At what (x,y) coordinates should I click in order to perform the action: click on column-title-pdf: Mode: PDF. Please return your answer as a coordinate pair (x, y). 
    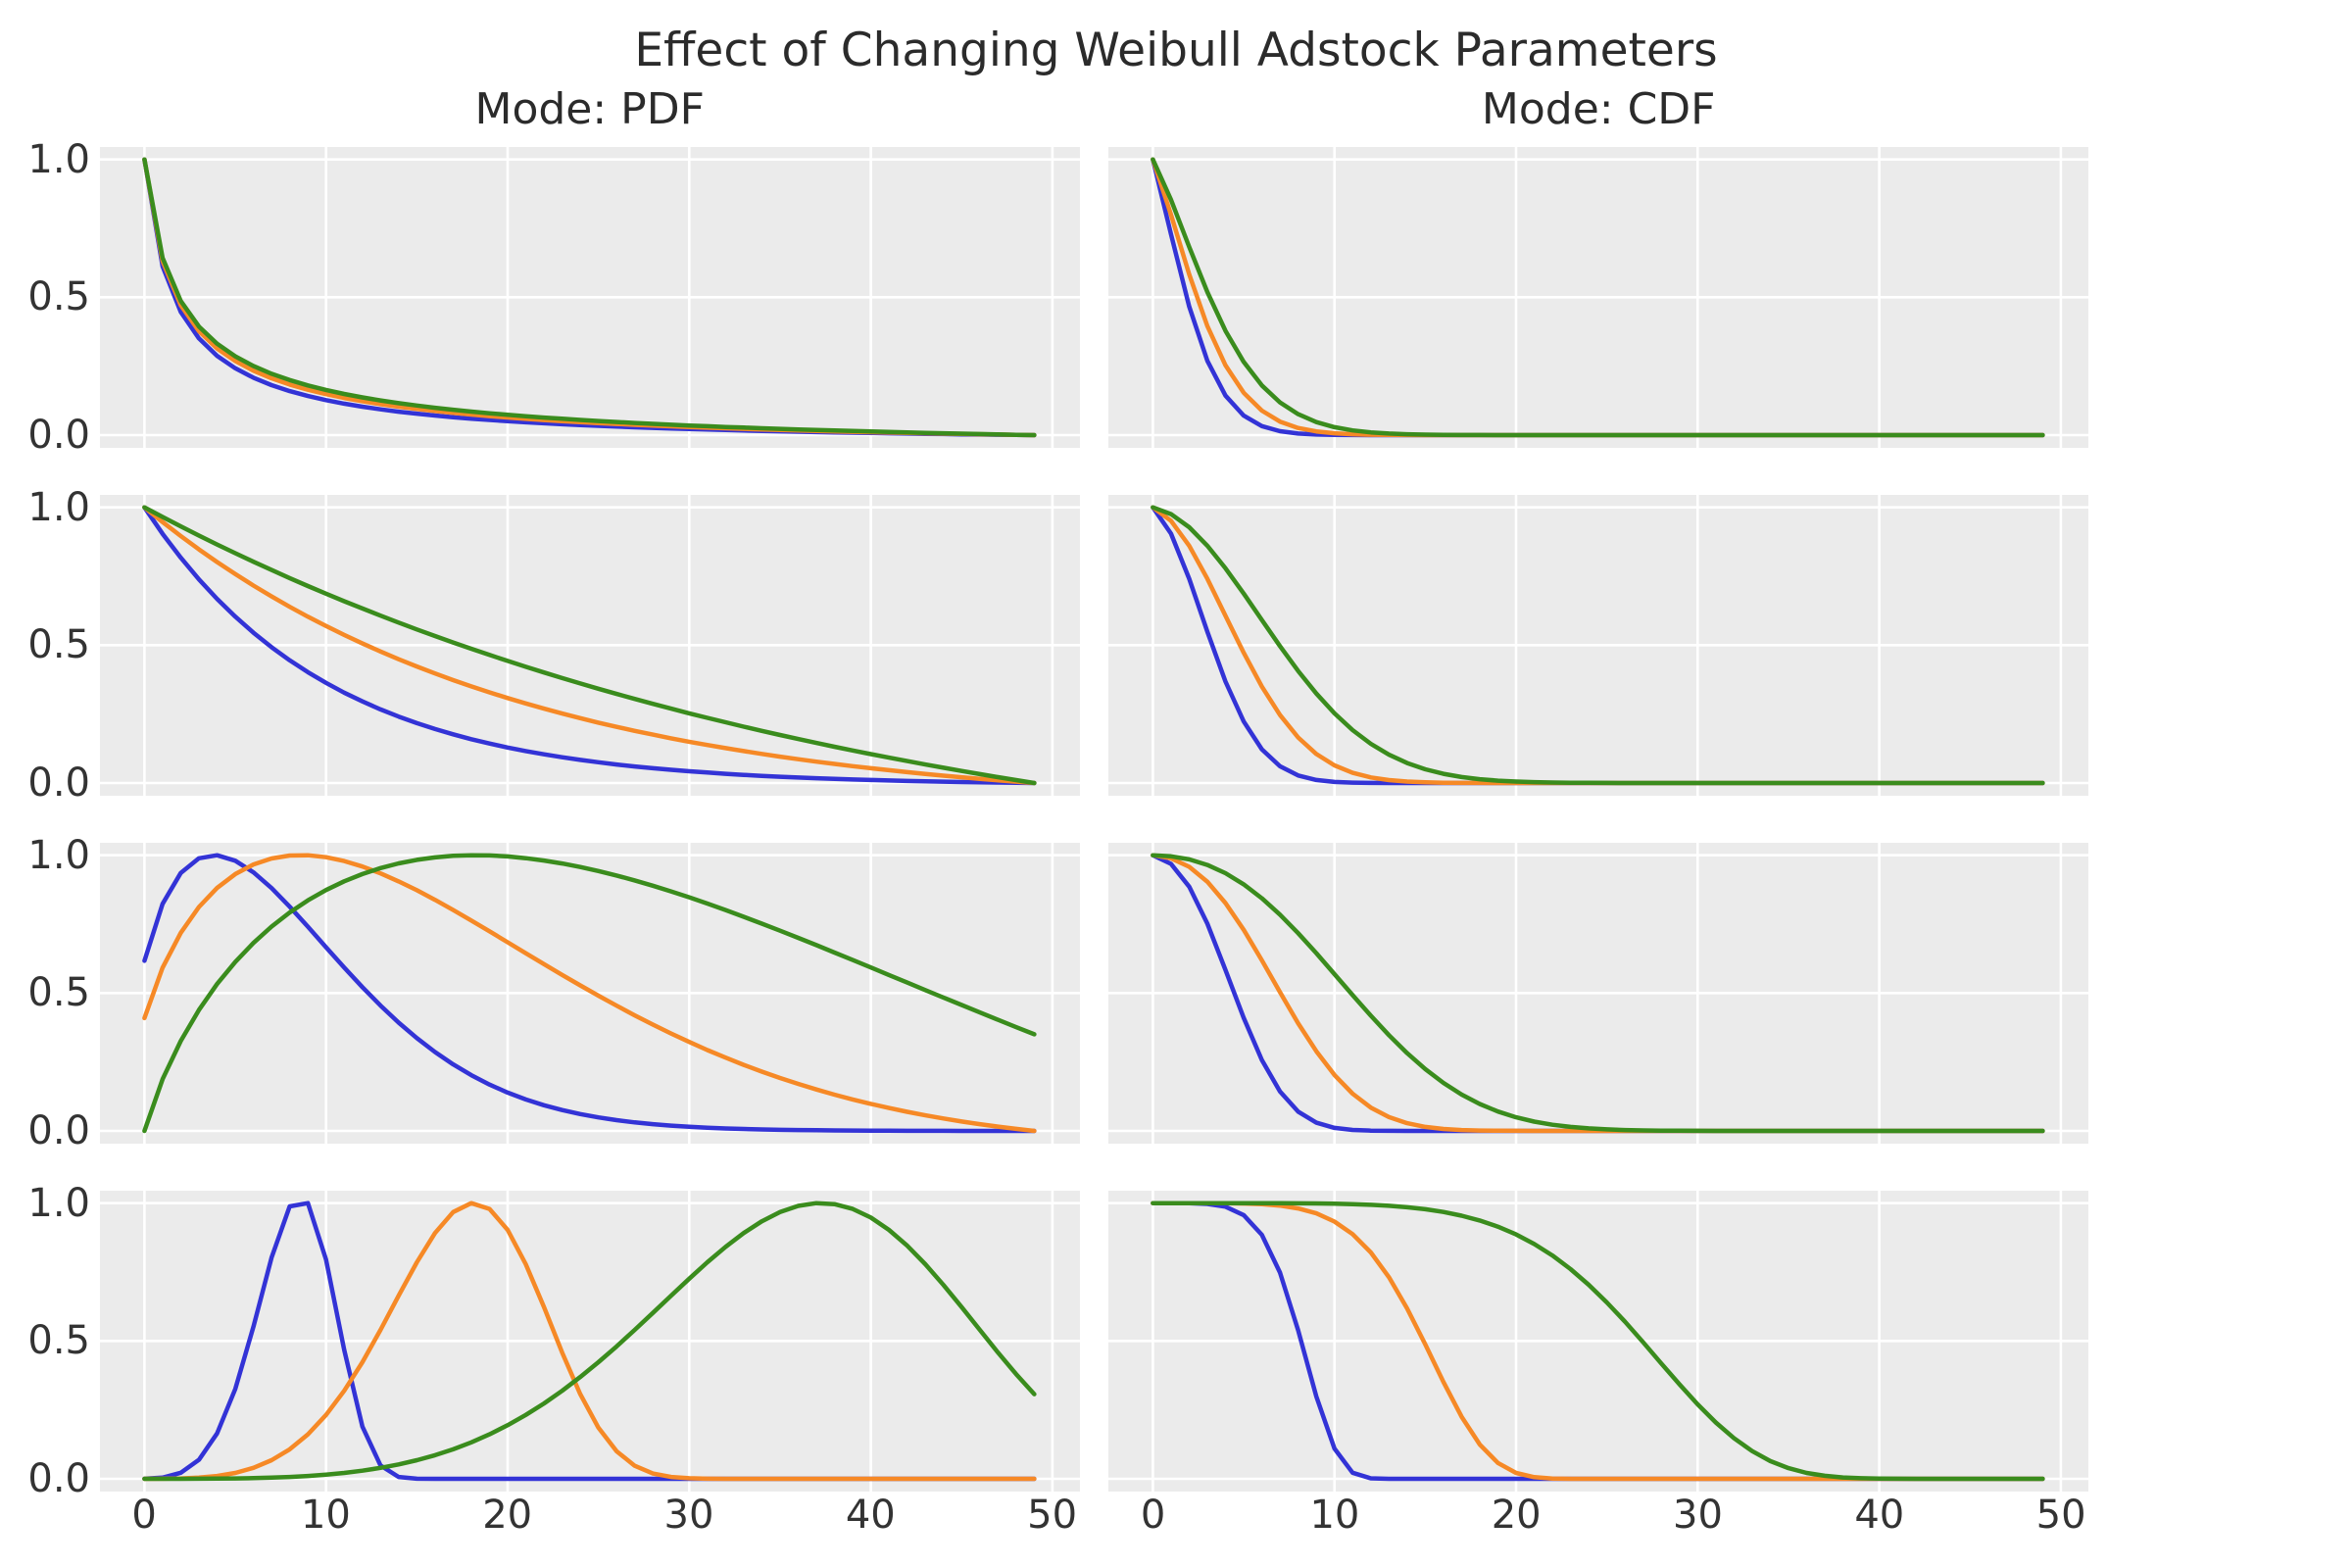
    Looking at the image, I should click on (589, 109).